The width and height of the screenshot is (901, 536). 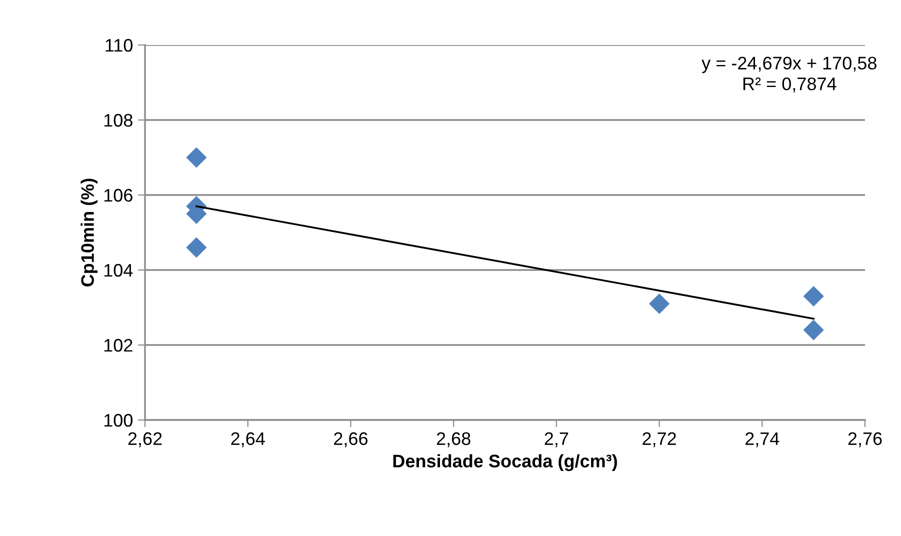 What do you see at coordinates (118, 120) in the screenshot?
I see `y-tick-label: 108` at bounding box center [118, 120].